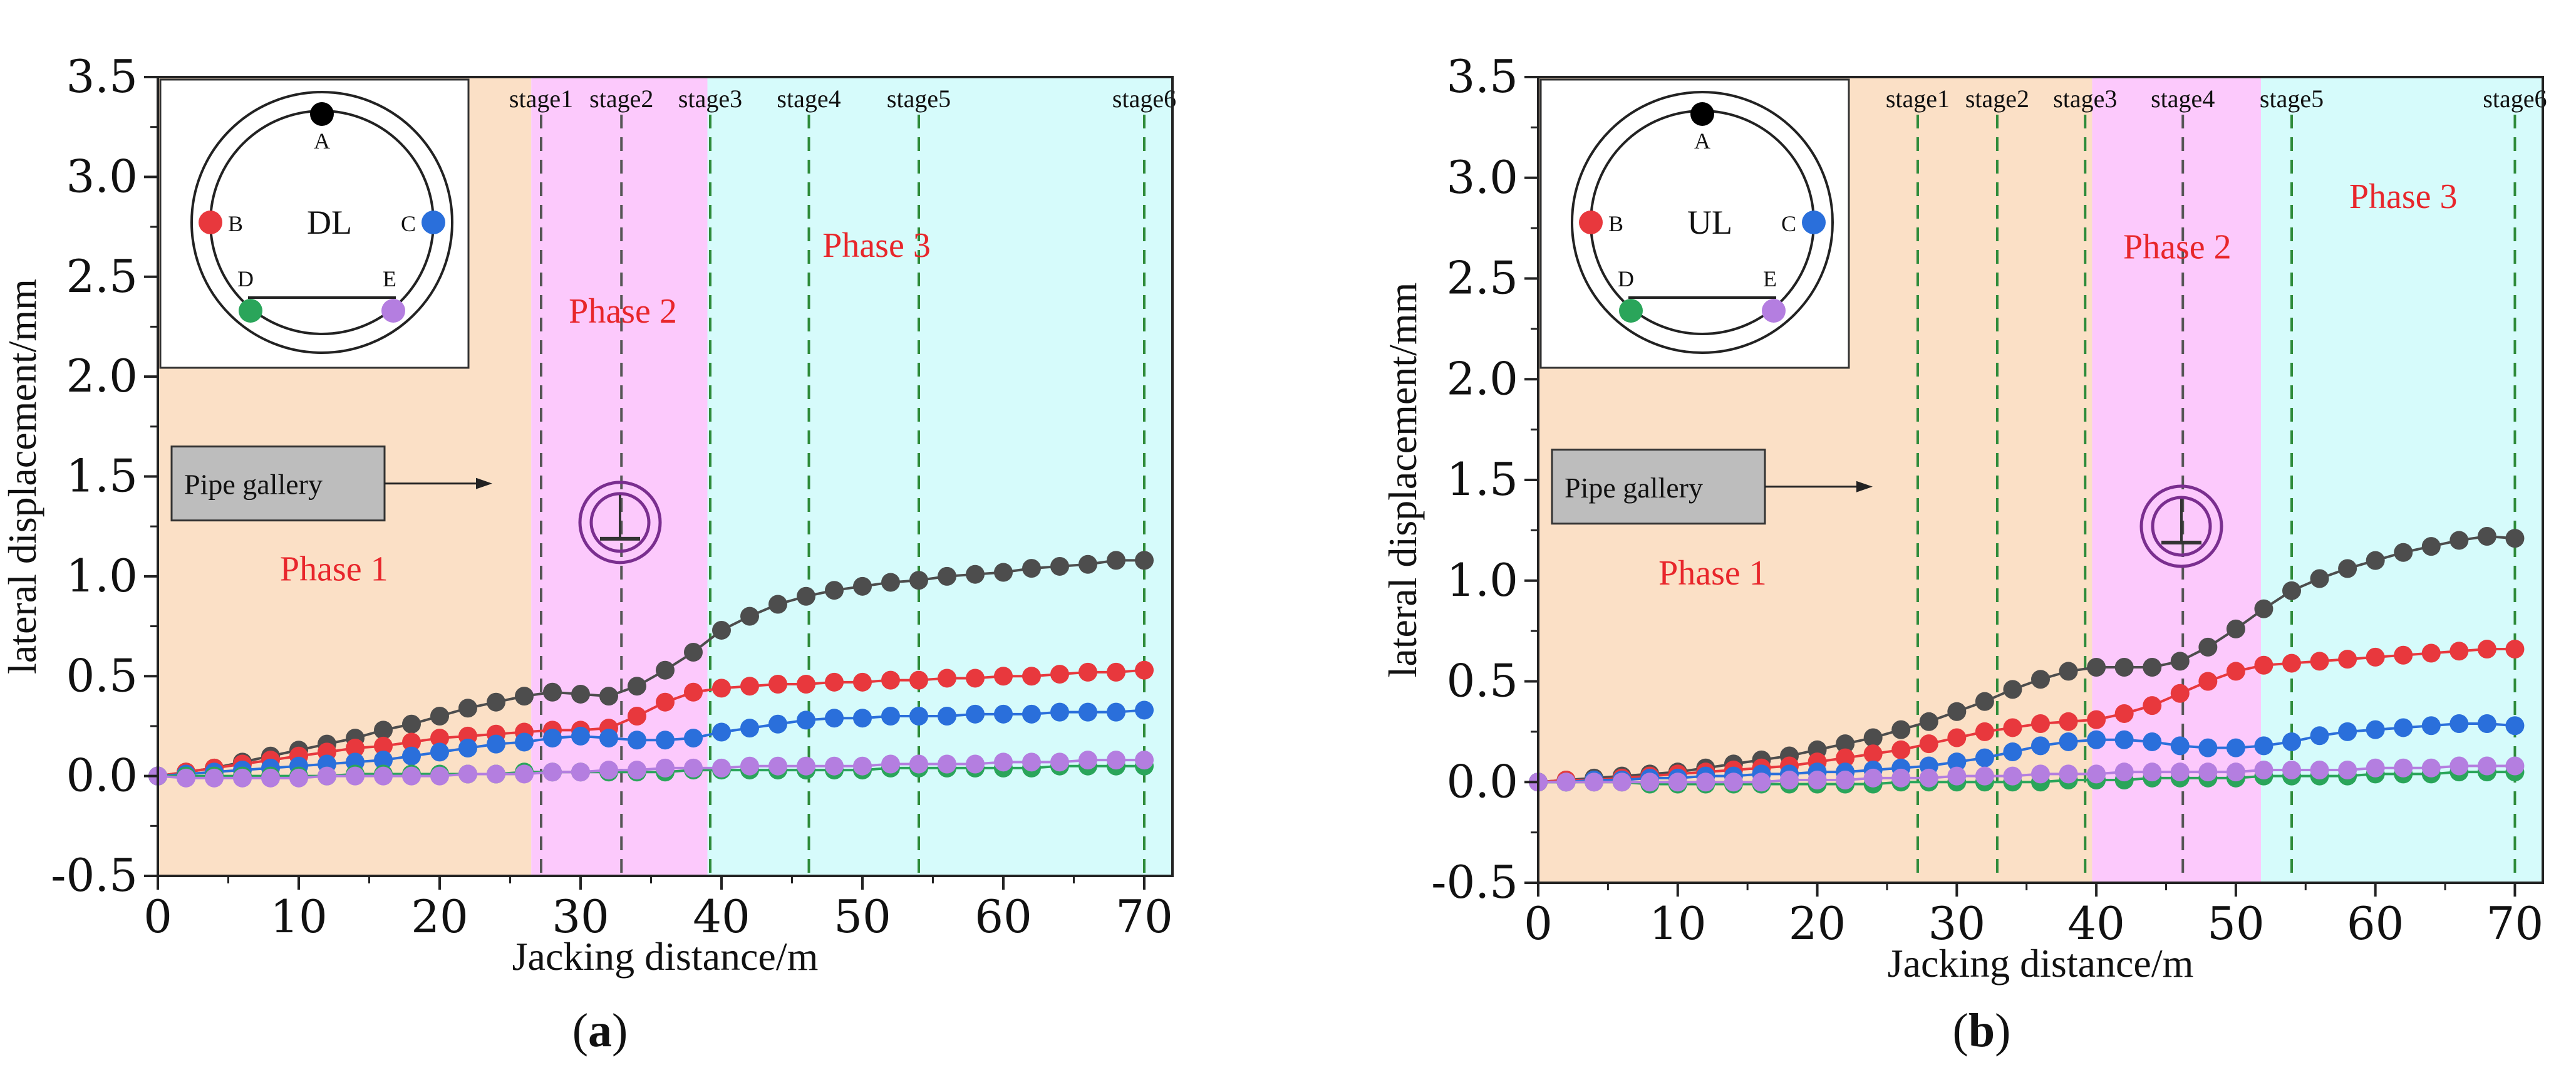 This screenshot has height=1077, width=2576. I want to click on x-tick-label: 20, so click(439, 916).